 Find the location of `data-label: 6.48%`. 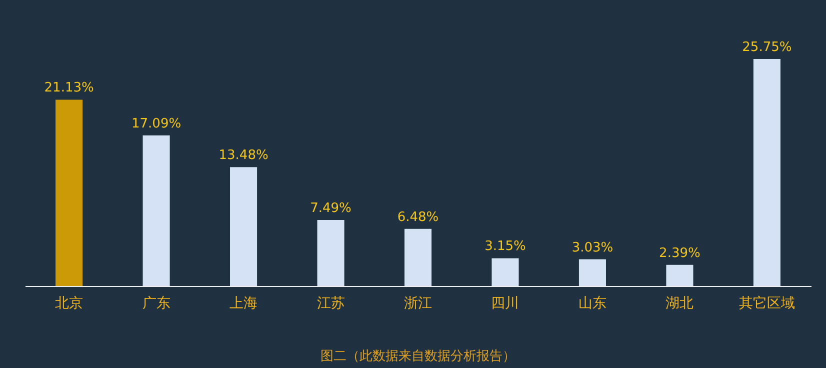

data-label: 6.48% is located at coordinates (418, 217).